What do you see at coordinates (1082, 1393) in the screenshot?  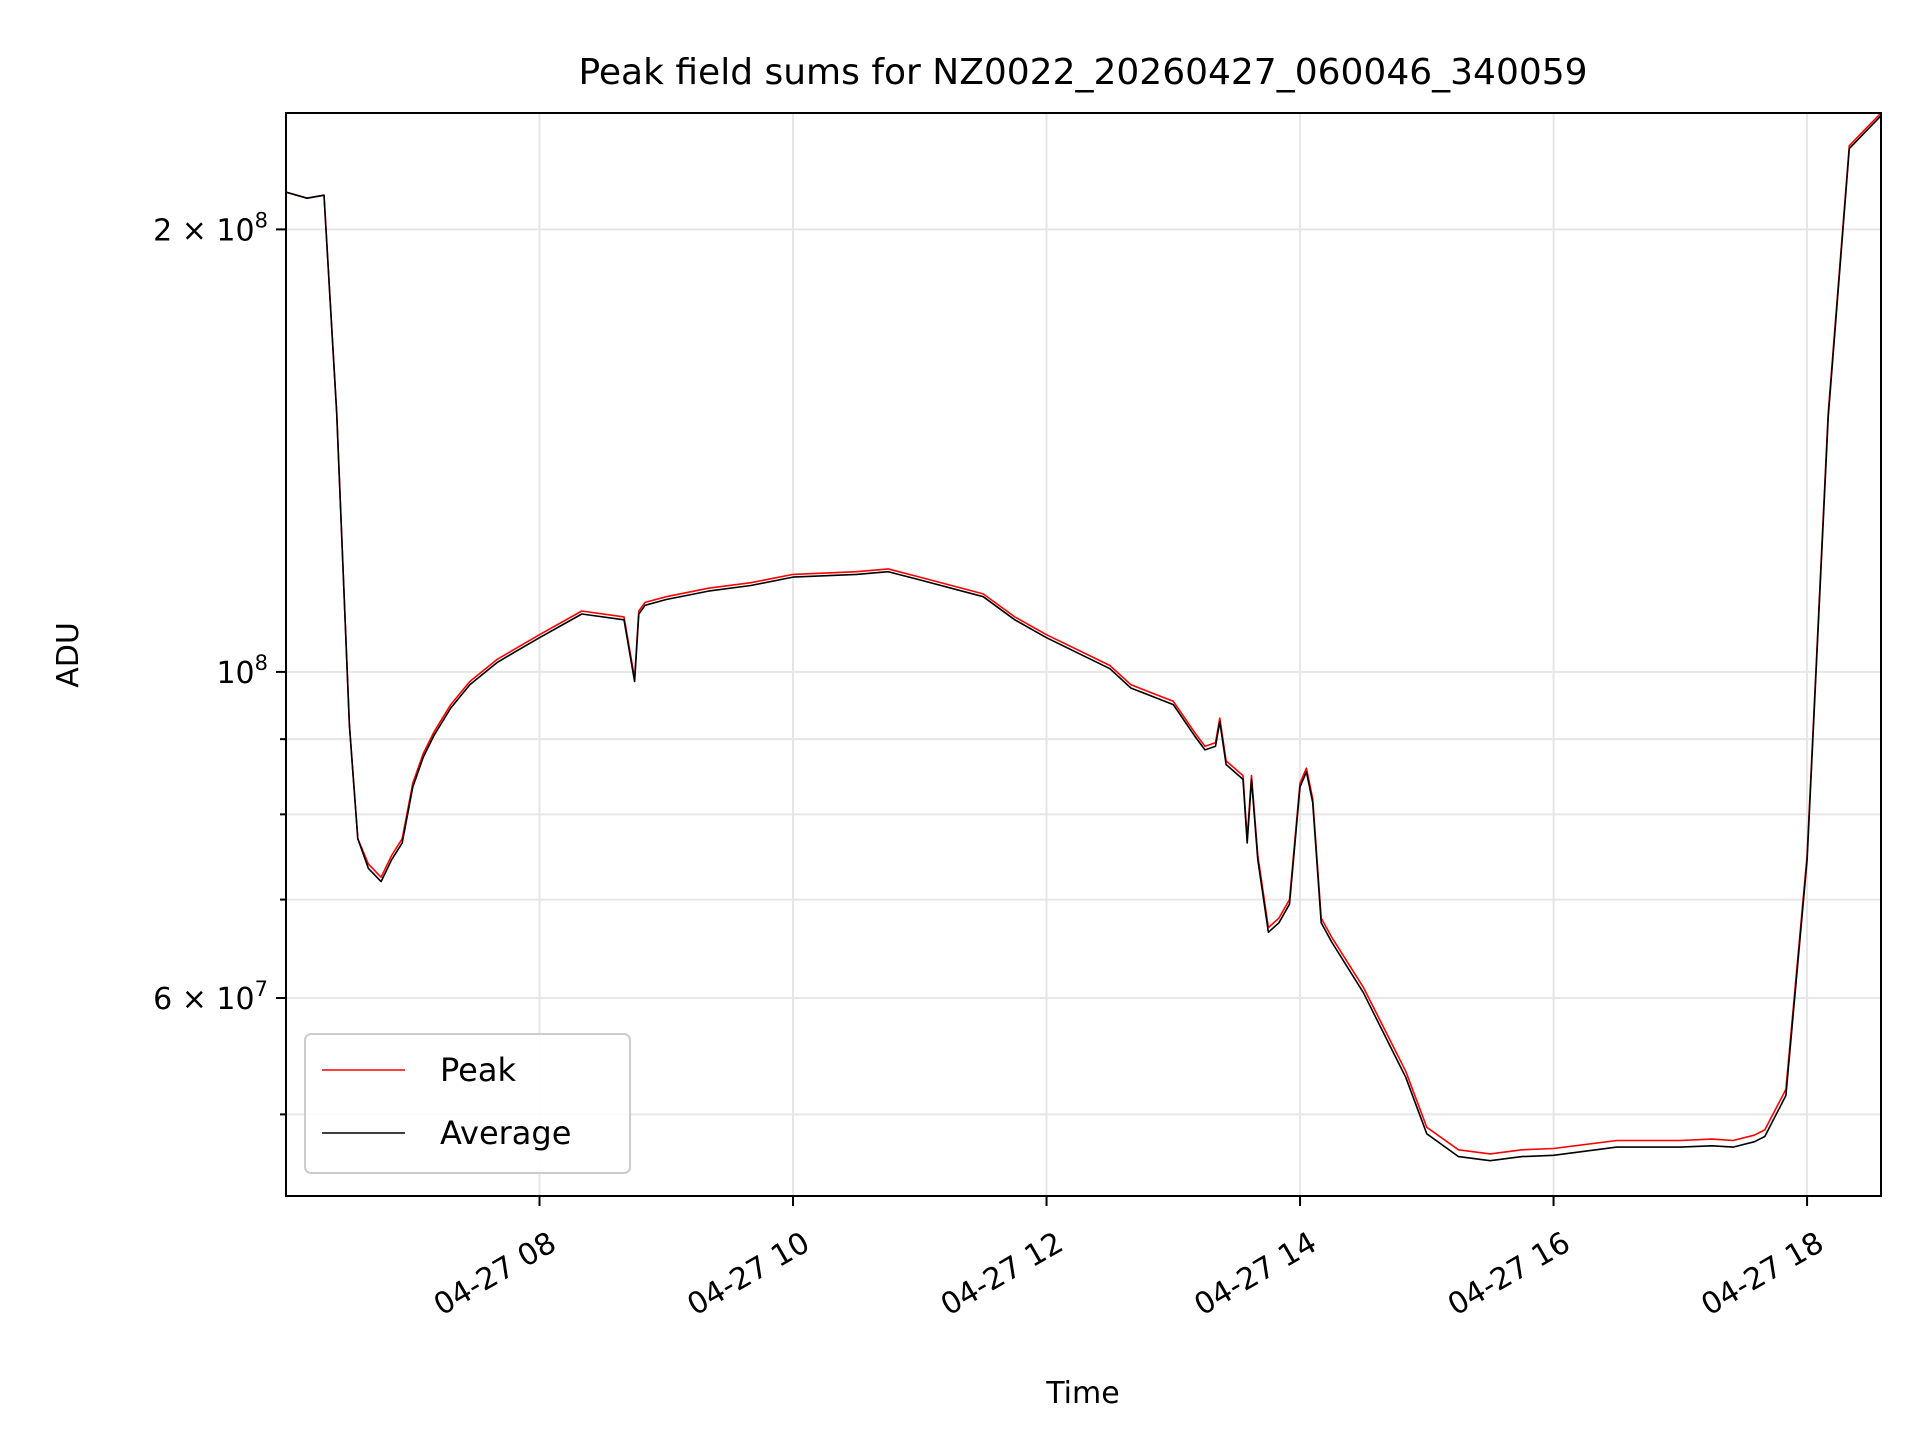 I see `x-axis-label: Time` at bounding box center [1082, 1393].